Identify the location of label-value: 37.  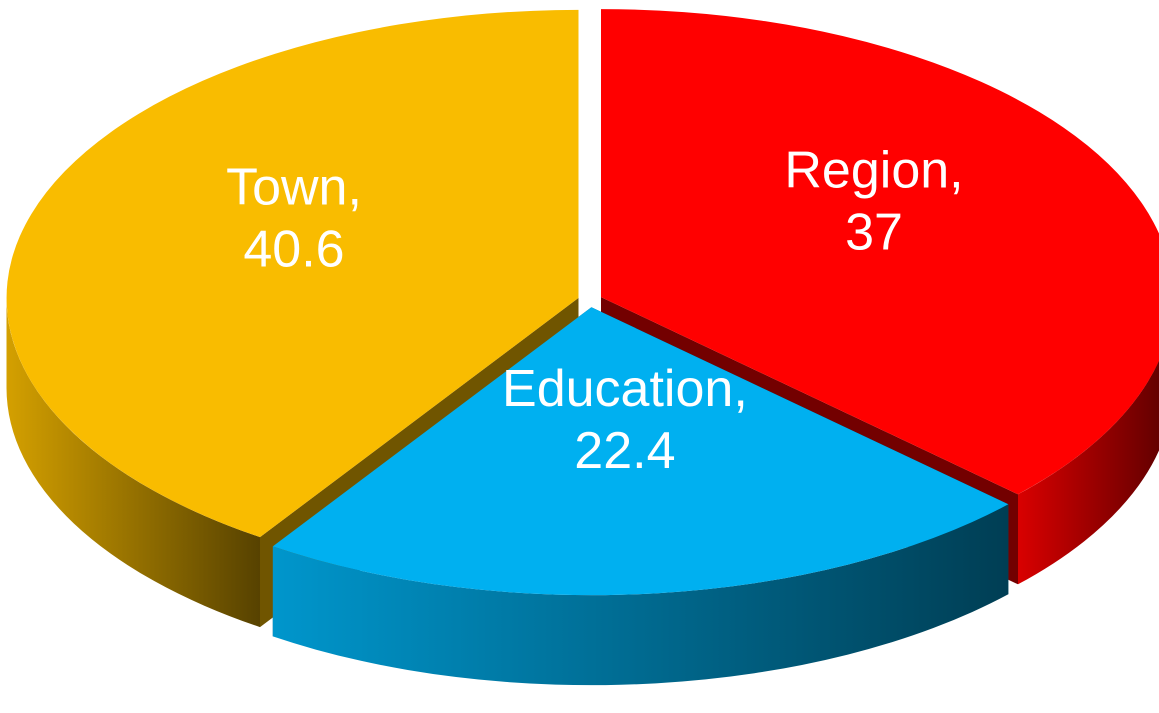
(874, 233).